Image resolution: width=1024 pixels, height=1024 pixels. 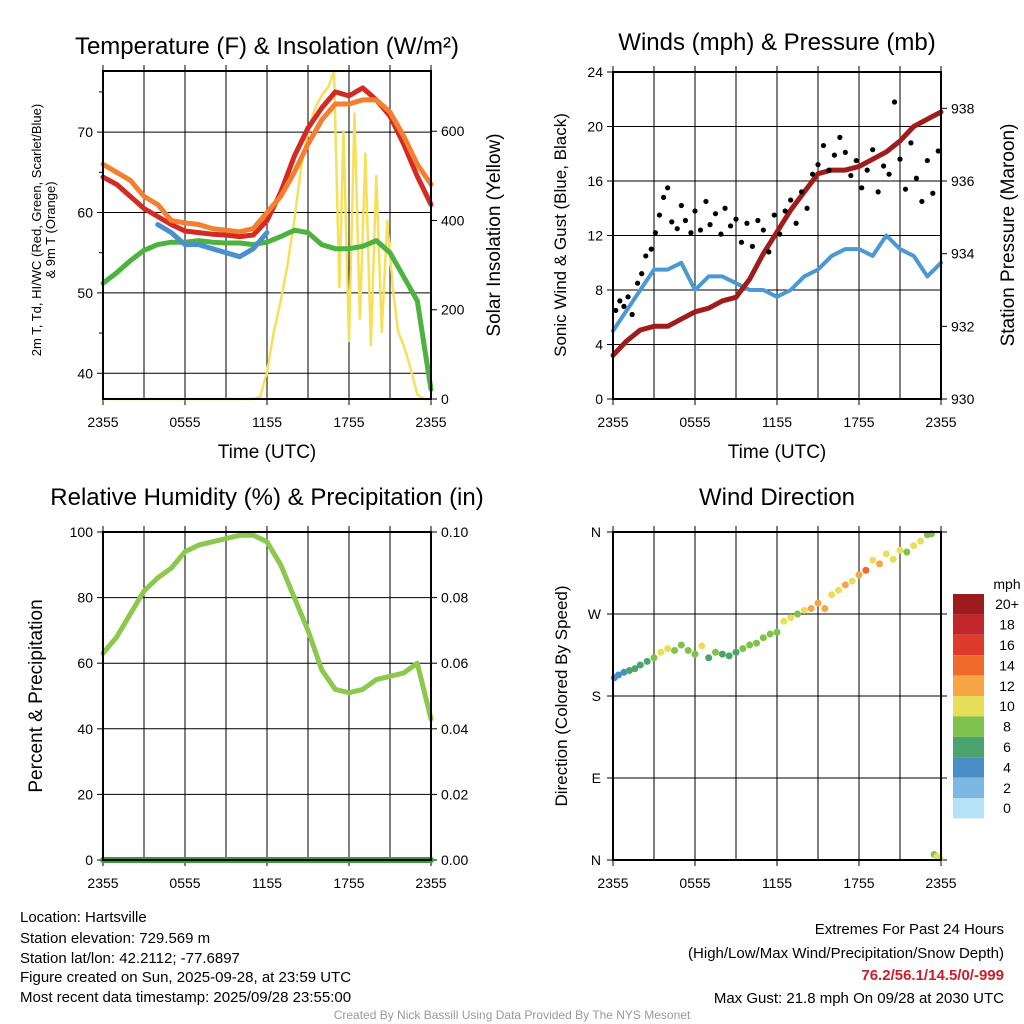 What do you see at coordinates (595, 614) in the screenshot?
I see `direction-y-tick-label: W` at bounding box center [595, 614].